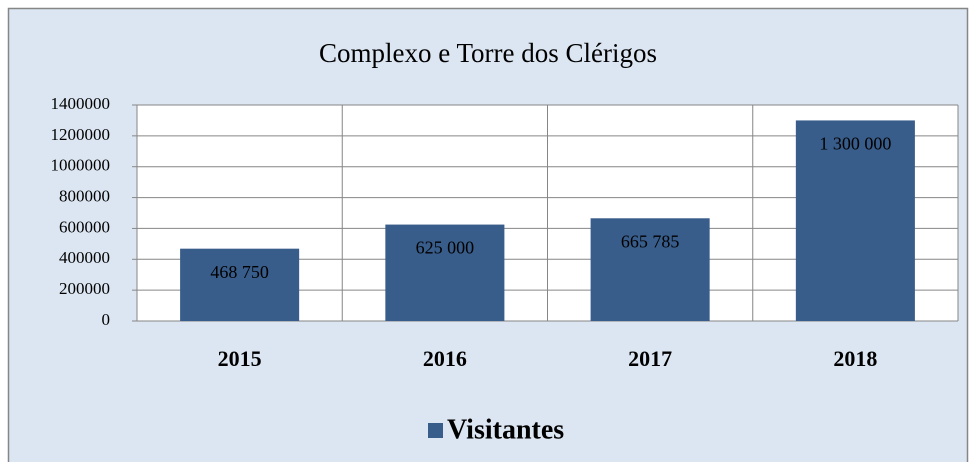  I want to click on y-tick-label: 200000, so click(84, 288).